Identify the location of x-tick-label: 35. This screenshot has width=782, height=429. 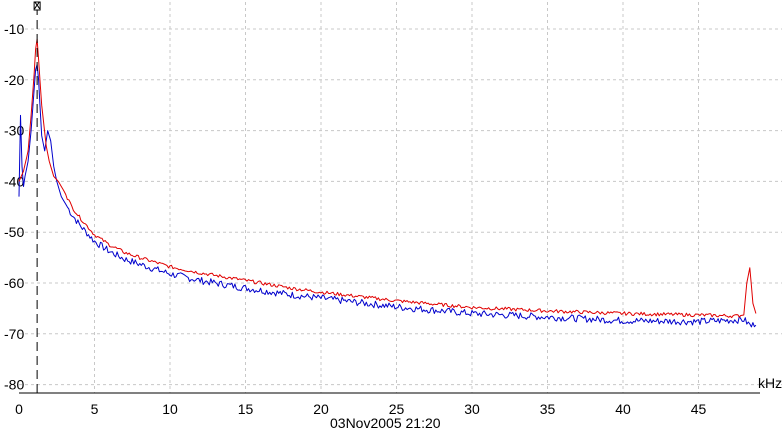
(548, 409).